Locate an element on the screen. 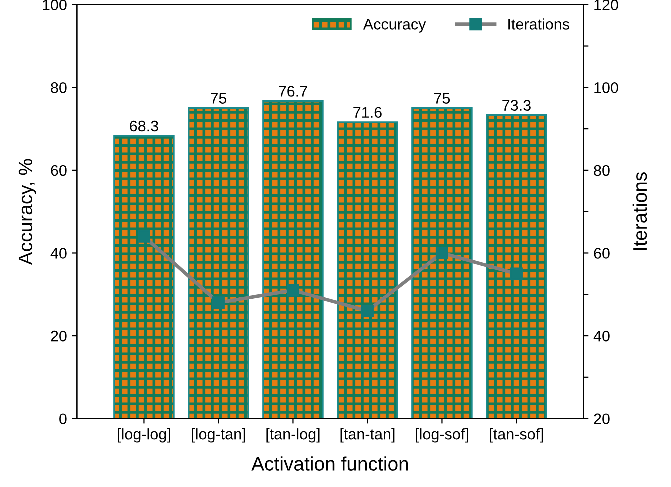  y-tick-label: 40 is located at coordinates (58, 253).